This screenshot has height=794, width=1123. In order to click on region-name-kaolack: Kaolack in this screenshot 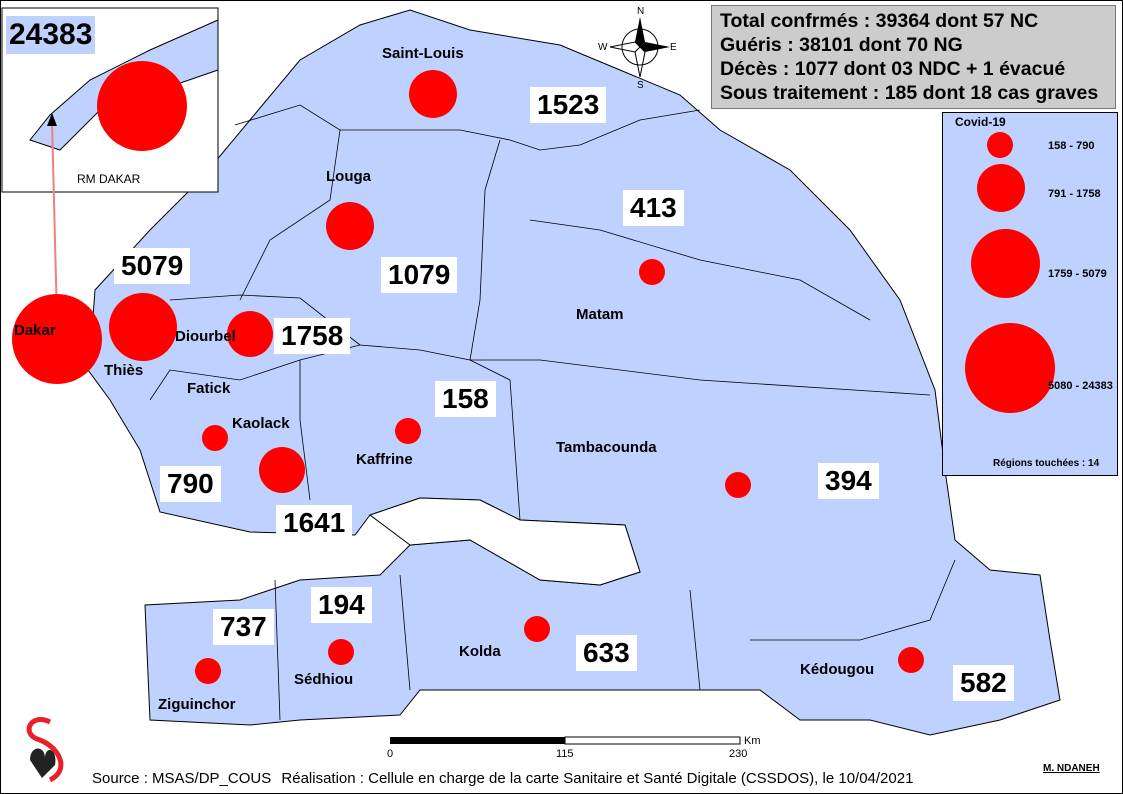, I will do `click(261, 423)`.